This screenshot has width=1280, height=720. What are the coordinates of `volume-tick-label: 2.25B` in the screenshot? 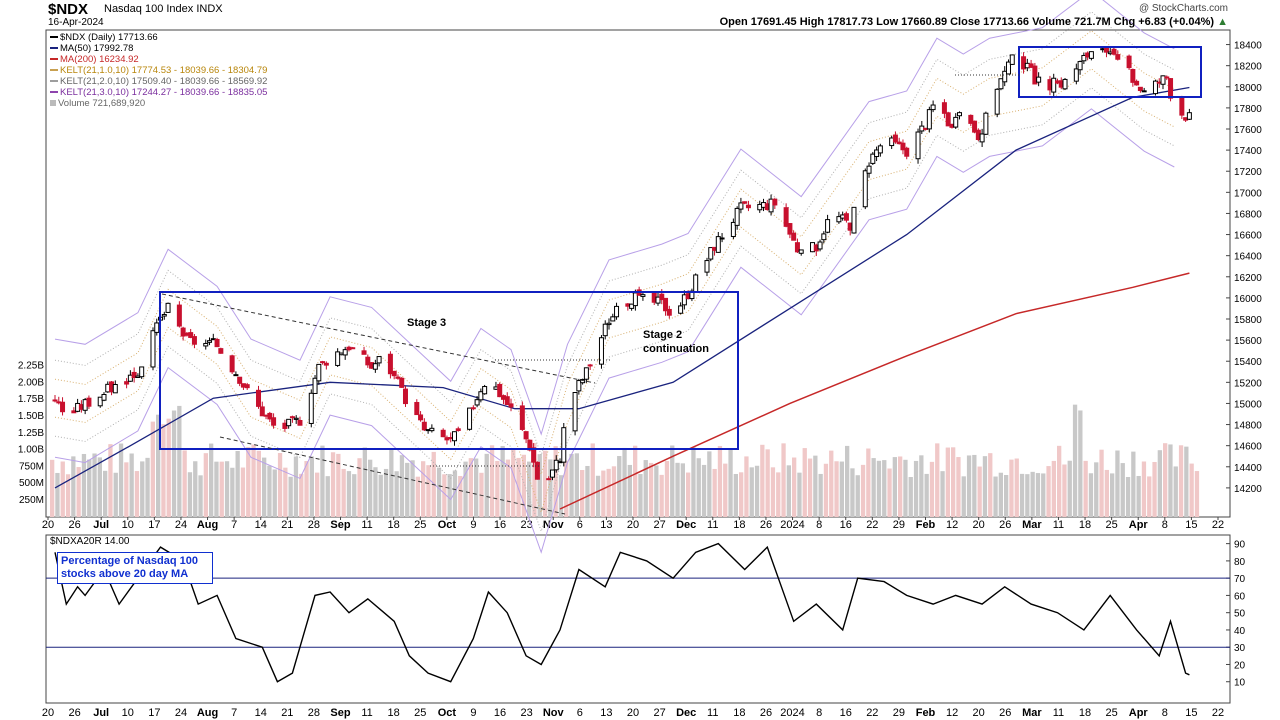 It's located at (31, 366).